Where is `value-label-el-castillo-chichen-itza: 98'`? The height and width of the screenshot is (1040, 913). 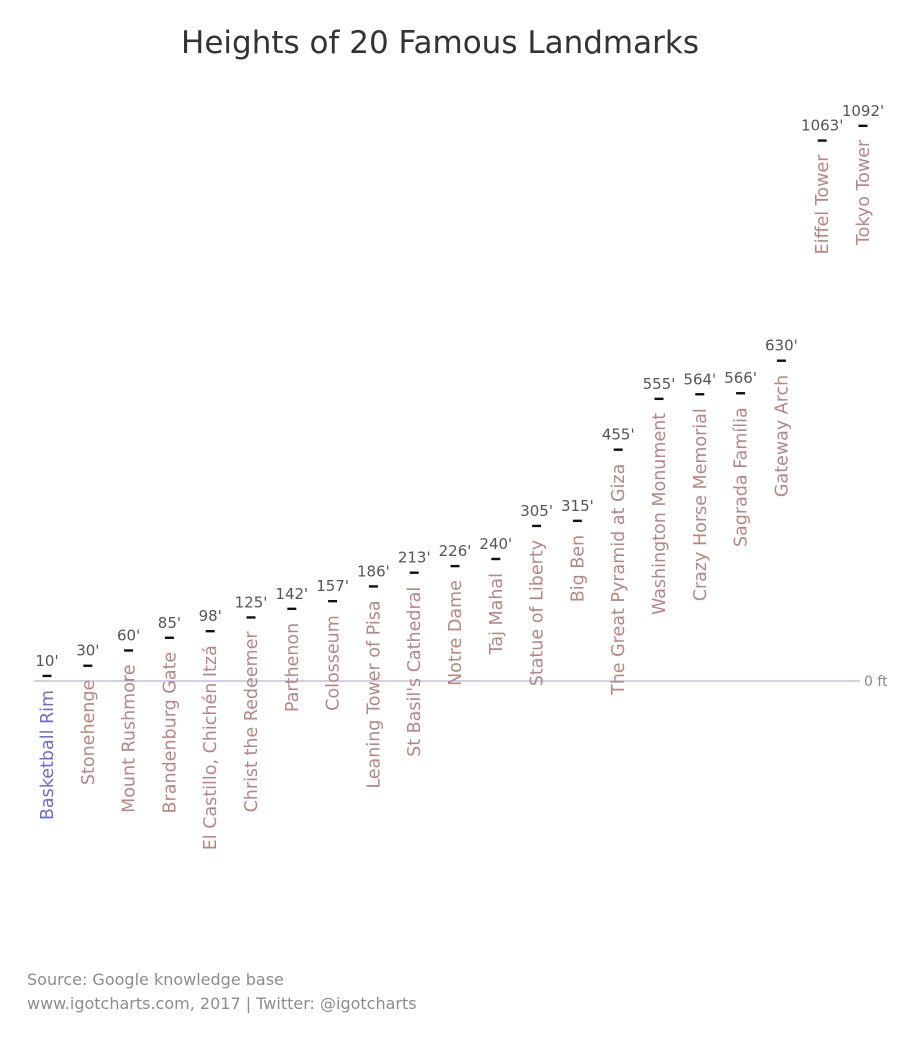 value-label-el-castillo-chichen-itza: 98' is located at coordinates (210, 616).